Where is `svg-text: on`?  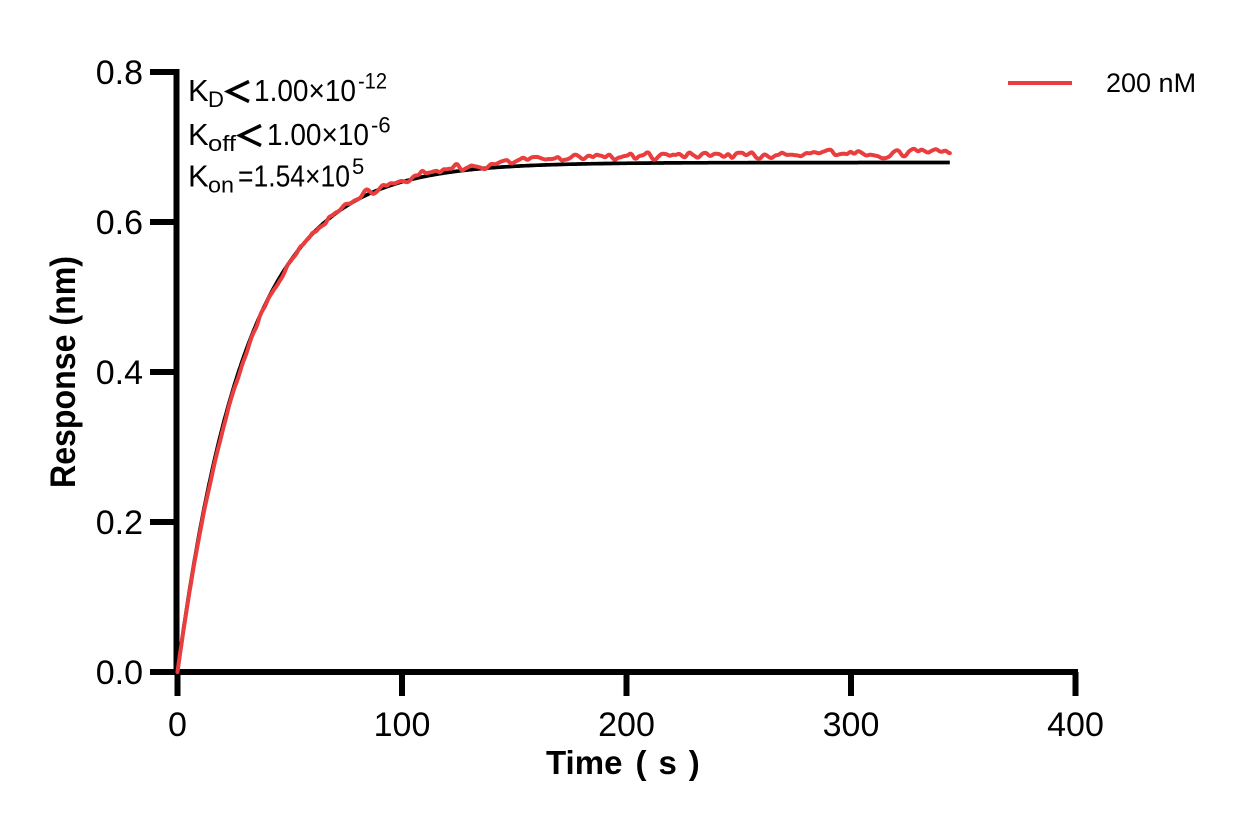 svg-text: on is located at coordinates (221, 185).